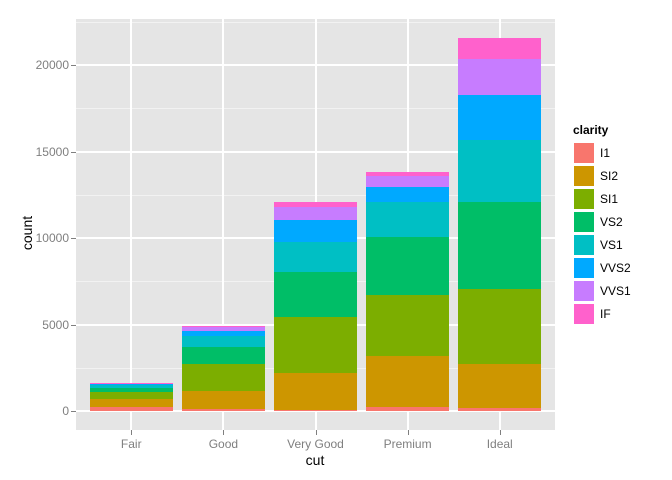 This screenshot has height=480, width=672. I want to click on y-tick-label: 15000, so click(52, 151).